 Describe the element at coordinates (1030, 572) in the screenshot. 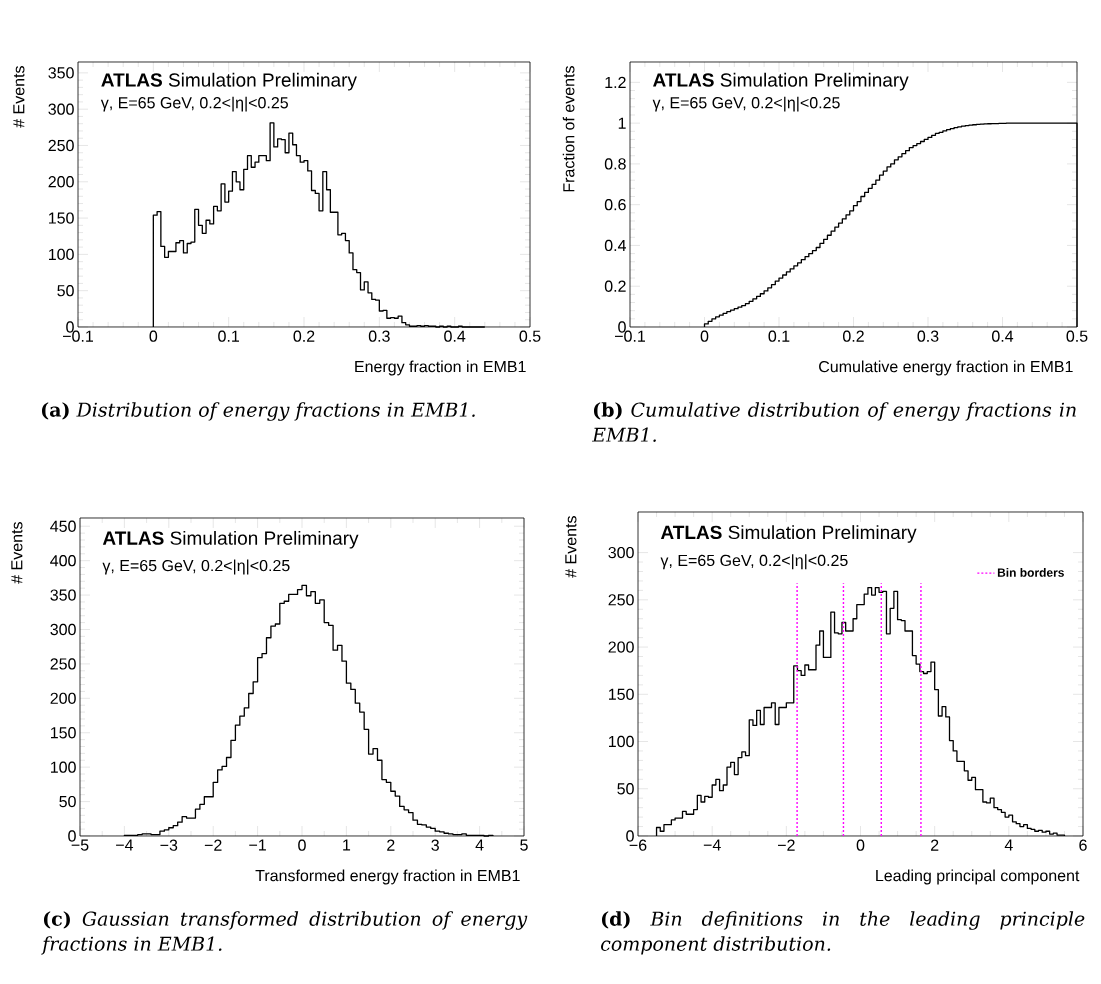

I see `legend-label: Bin borders` at that location.